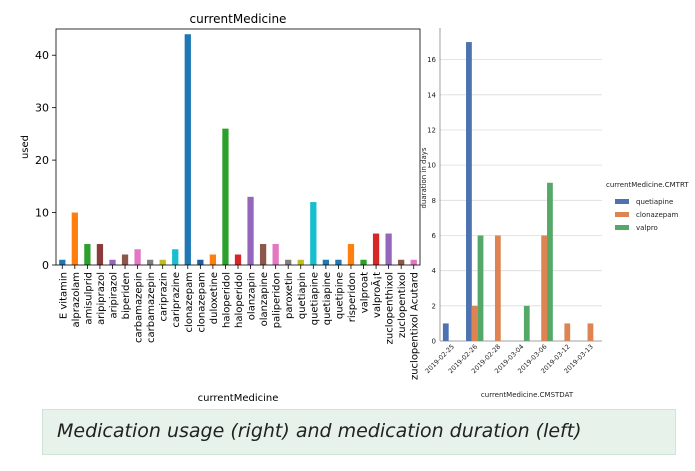 The image size is (695, 471). Describe the element at coordinates (434, 342) in the screenshot. I see `right-y-tick-label: 0` at that location.